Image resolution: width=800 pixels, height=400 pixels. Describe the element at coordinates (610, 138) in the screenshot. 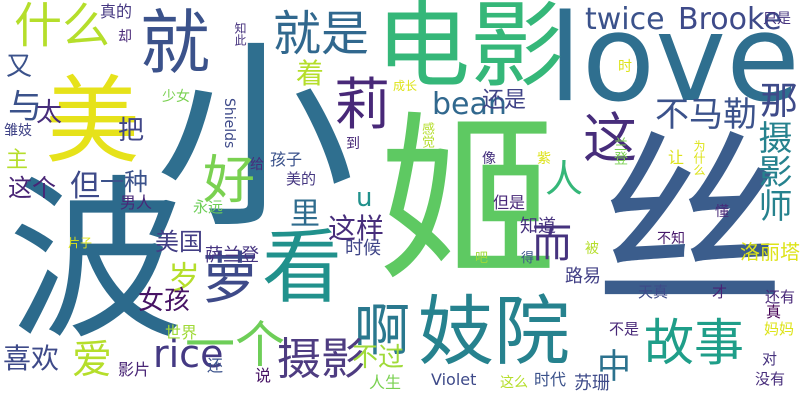

I see `word: 这` at that location.